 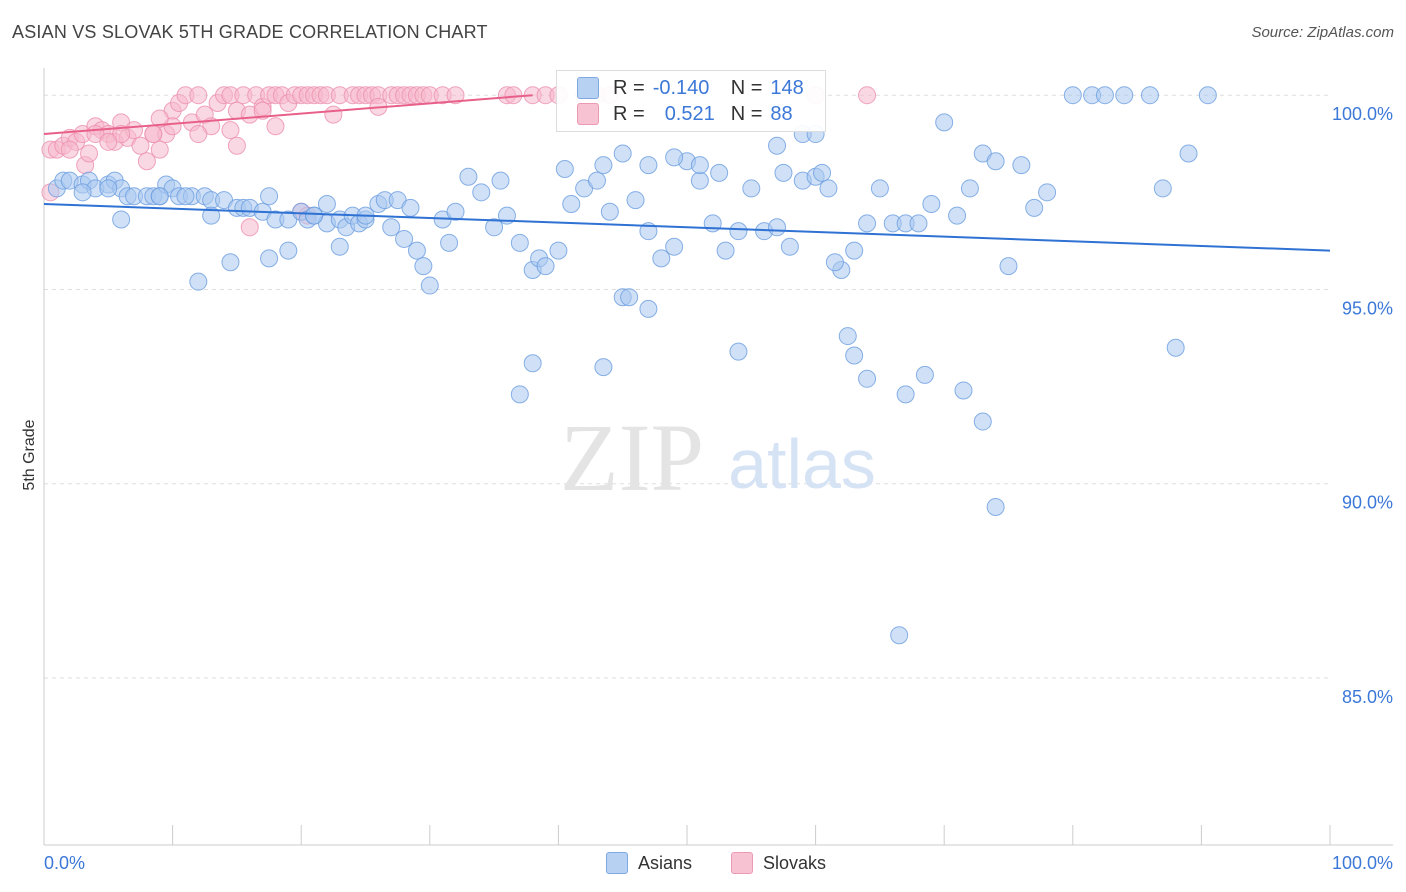 What do you see at coordinates (1322, 32) in the screenshot?
I see `source-label: Source: ZipAtlas.com` at bounding box center [1322, 32].